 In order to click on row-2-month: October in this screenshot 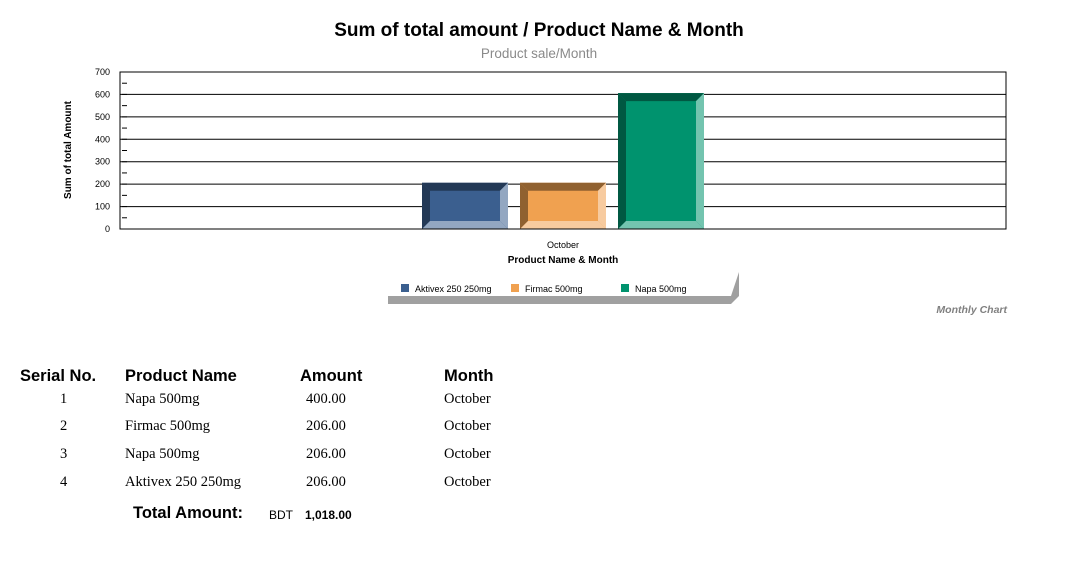, I will do `click(467, 426)`.